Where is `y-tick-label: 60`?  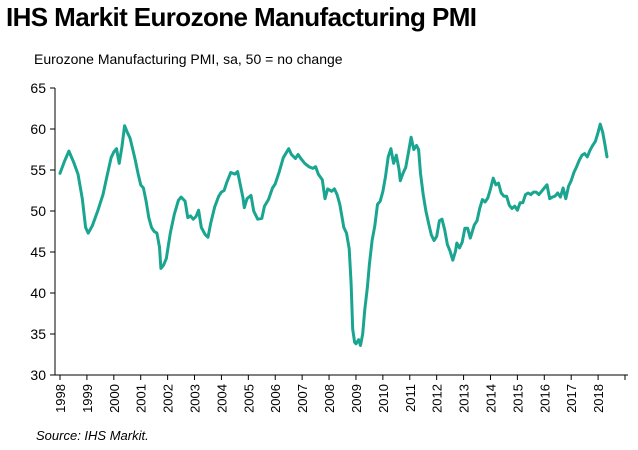 y-tick-label: 60 is located at coordinates (38, 129).